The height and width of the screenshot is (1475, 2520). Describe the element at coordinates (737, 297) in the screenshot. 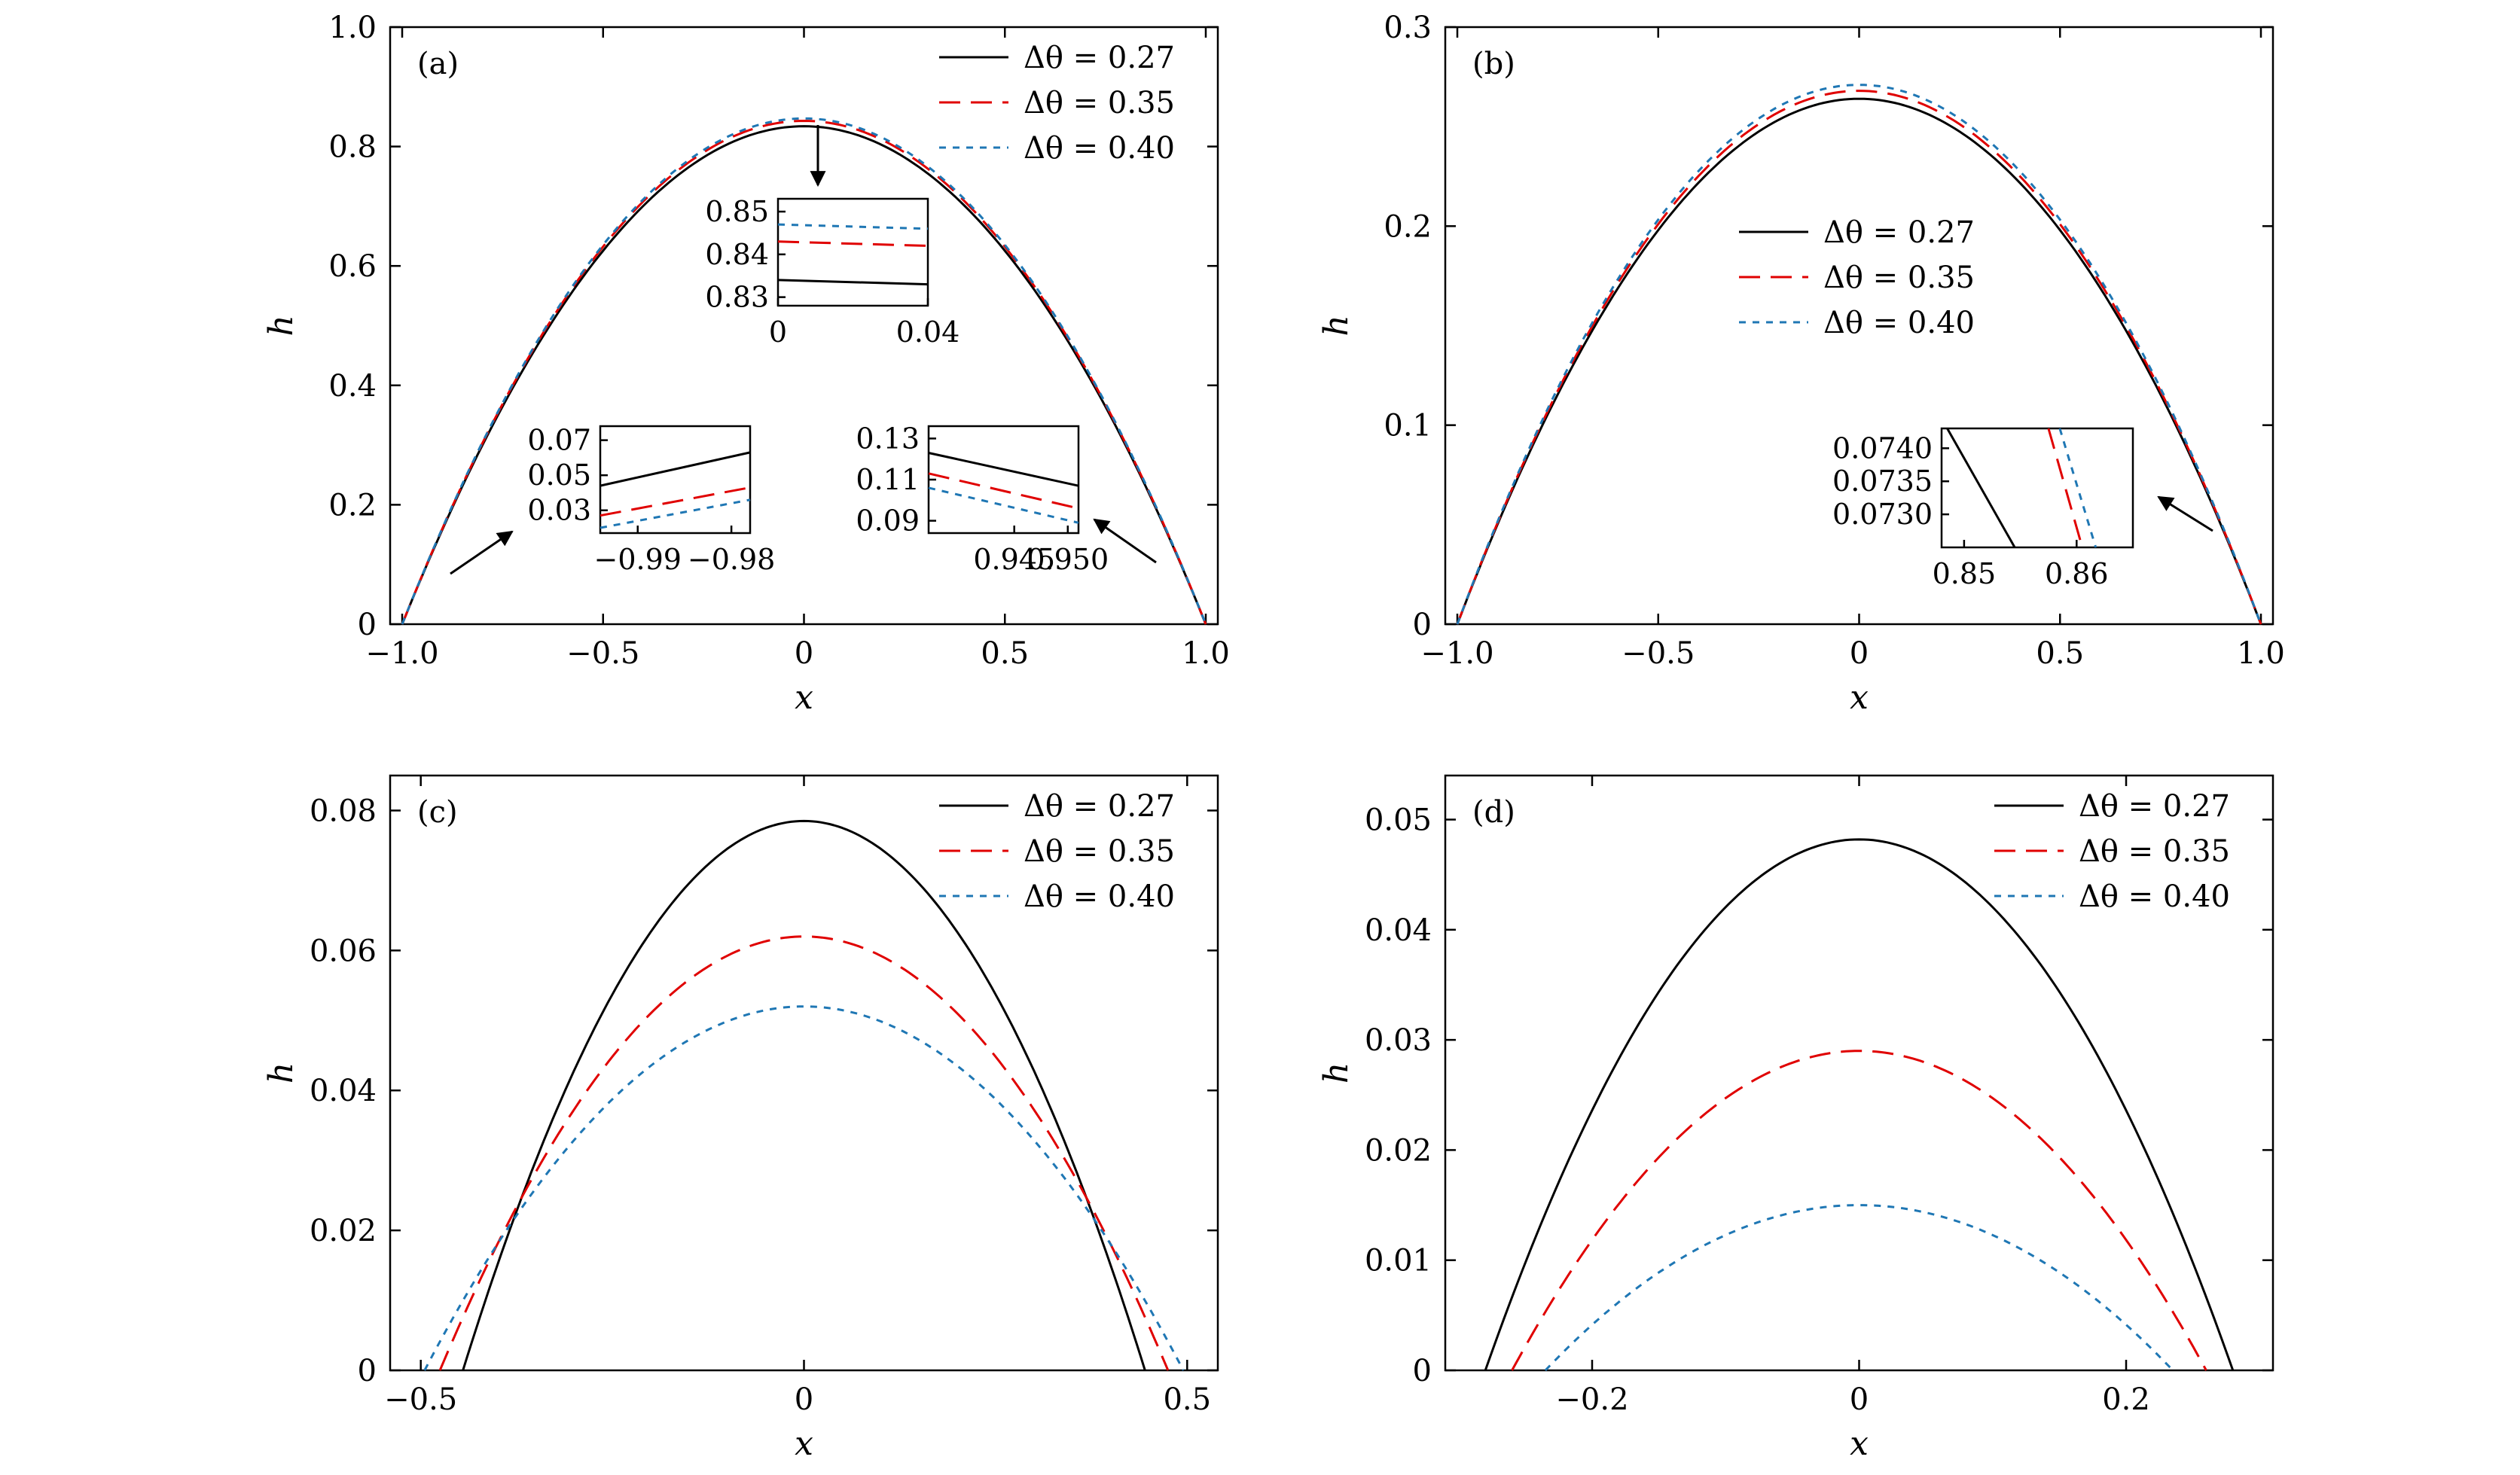

I see `inset-y-tick-label: 0.83` at that location.